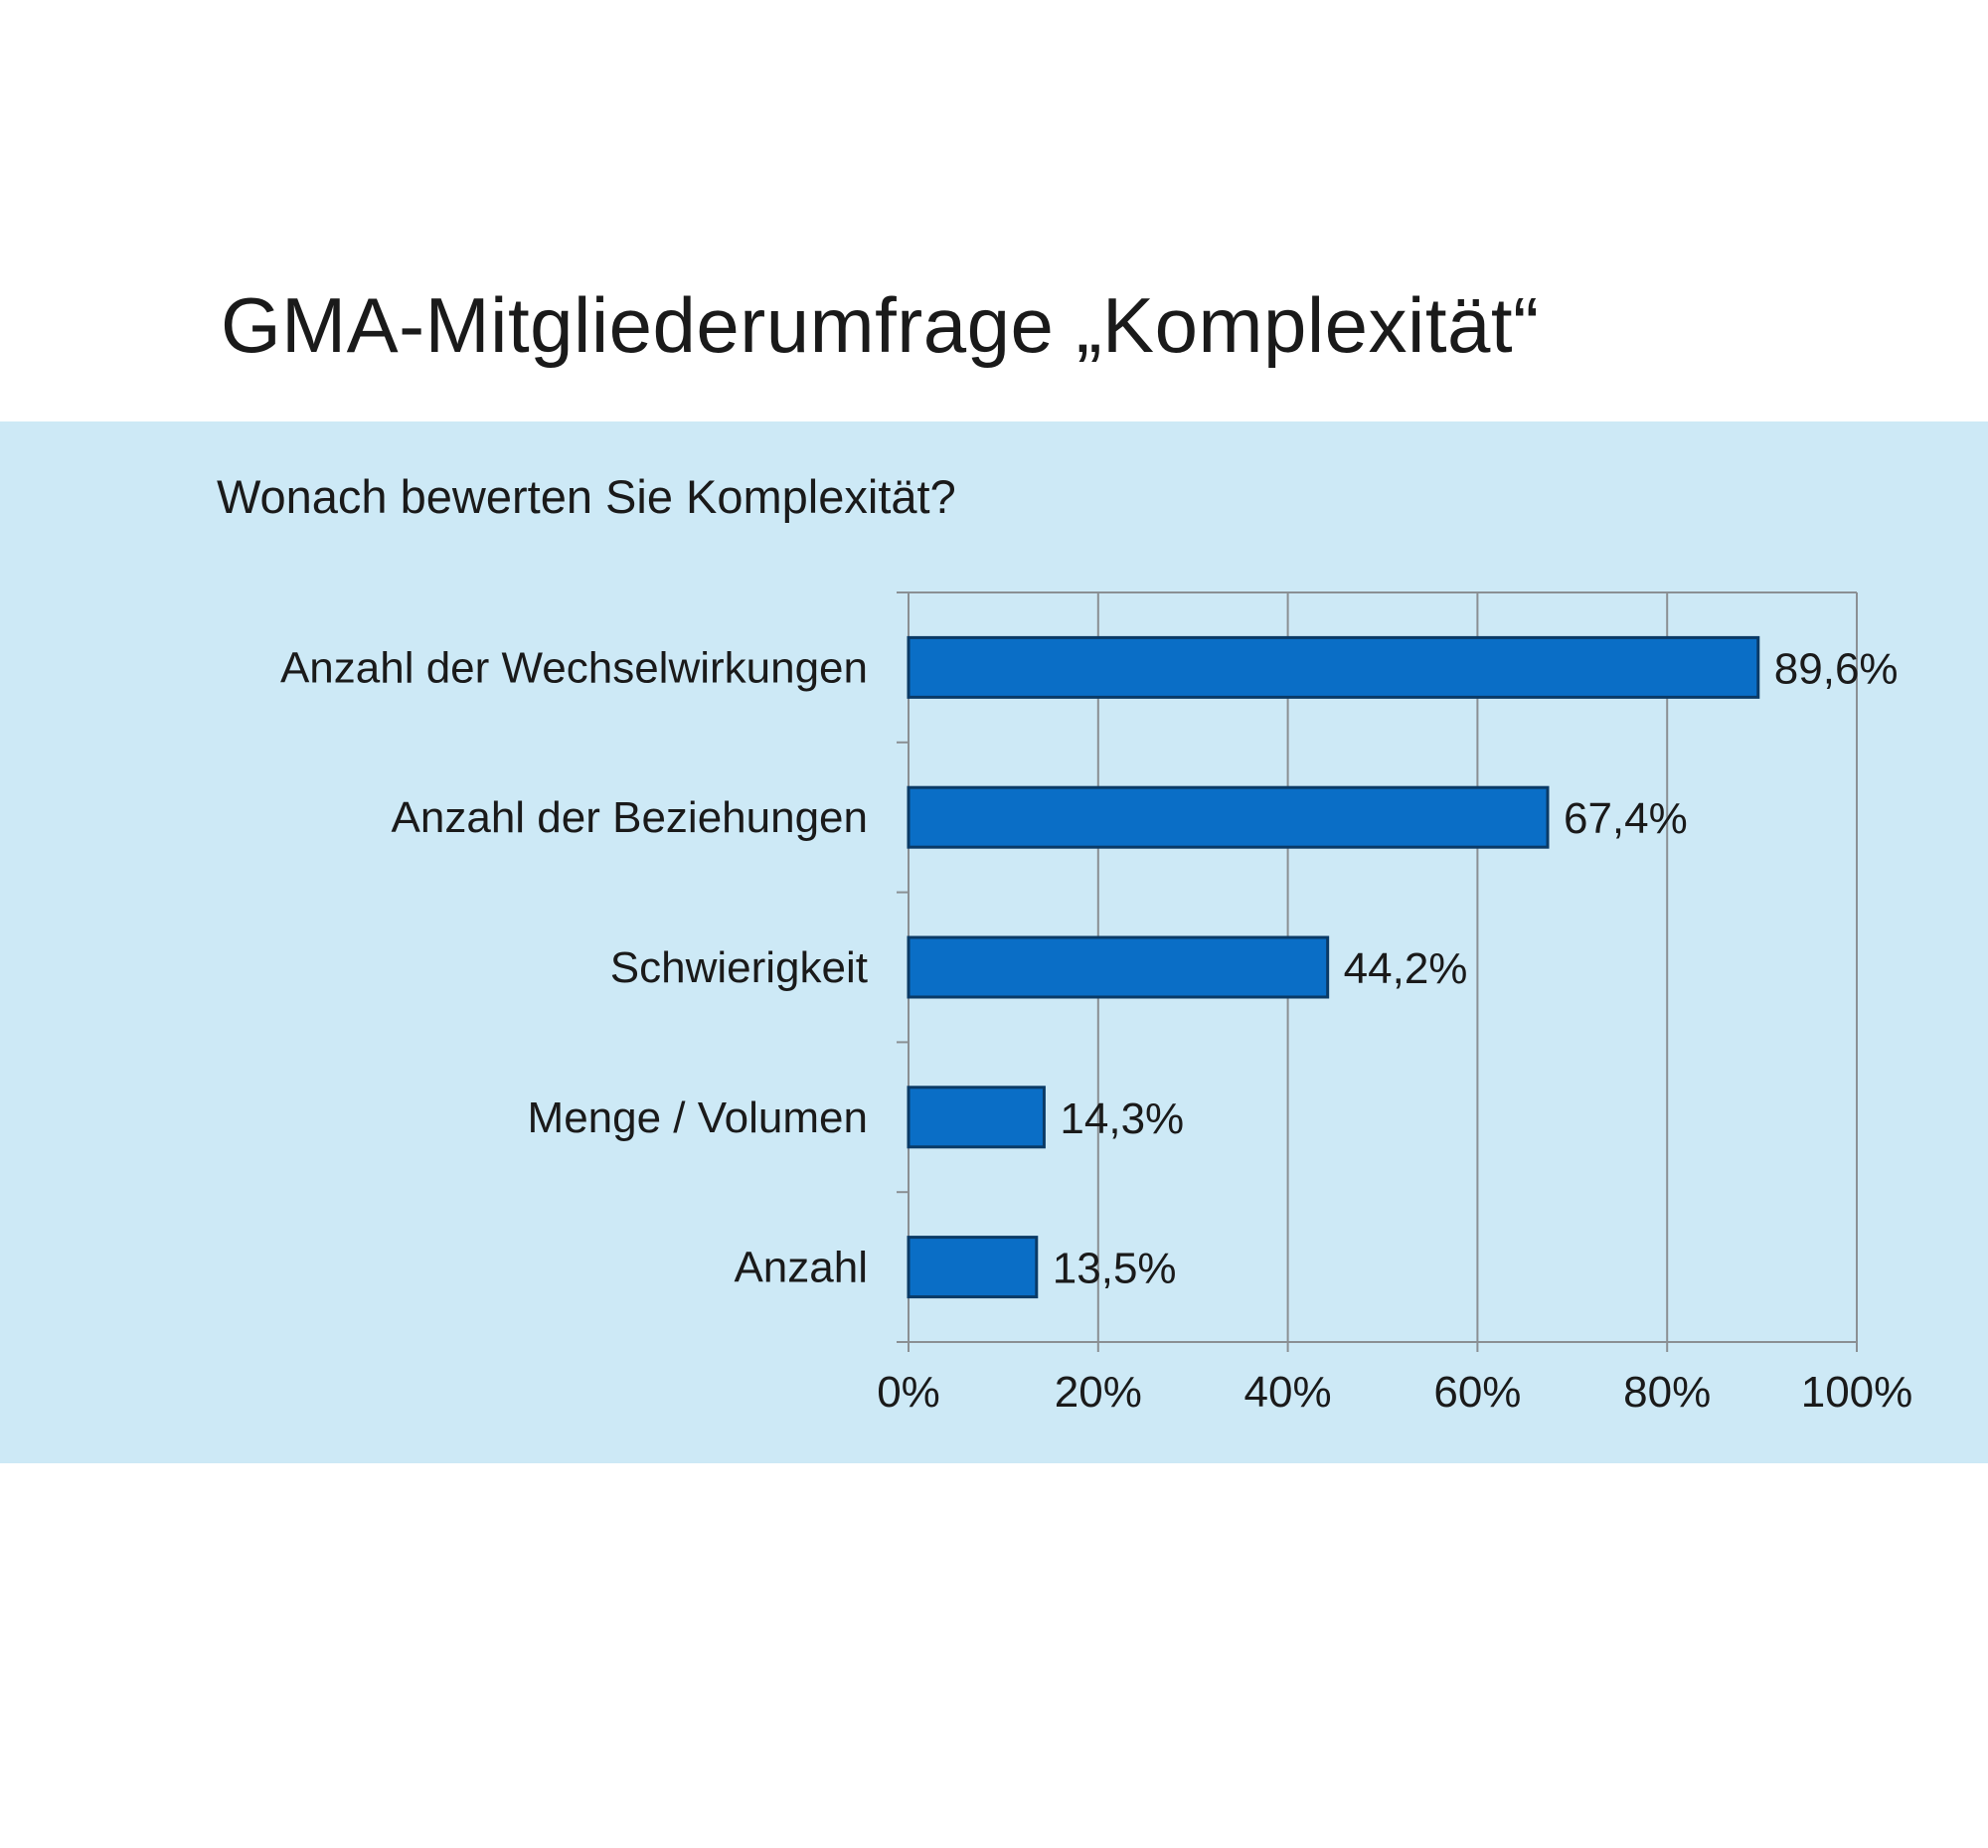 This screenshot has height=1848, width=1988. I want to click on y-category-label: Menge / Volumen, so click(698, 1117).